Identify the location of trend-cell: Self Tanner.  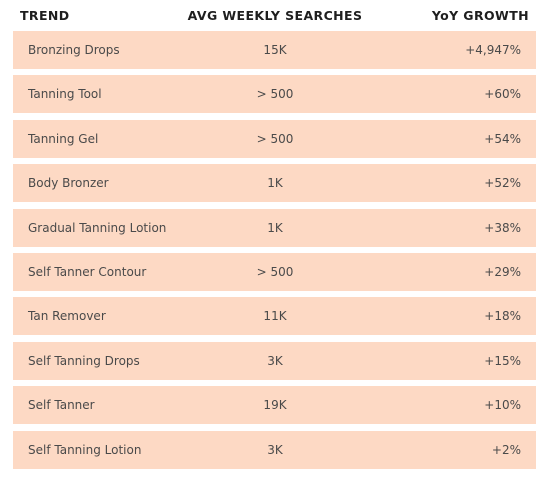
(61, 405).